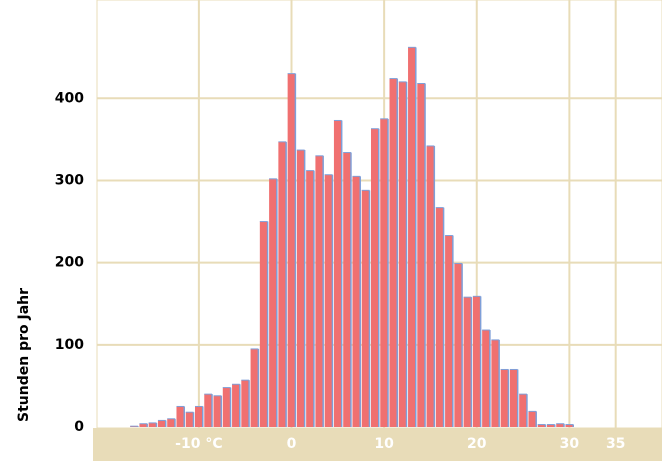 This screenshot has height=461, width=662. What do you see at coordinates (69, 263) in the screenshot?
I see `y-tick-label: 200` at bounding box center [69, 263].